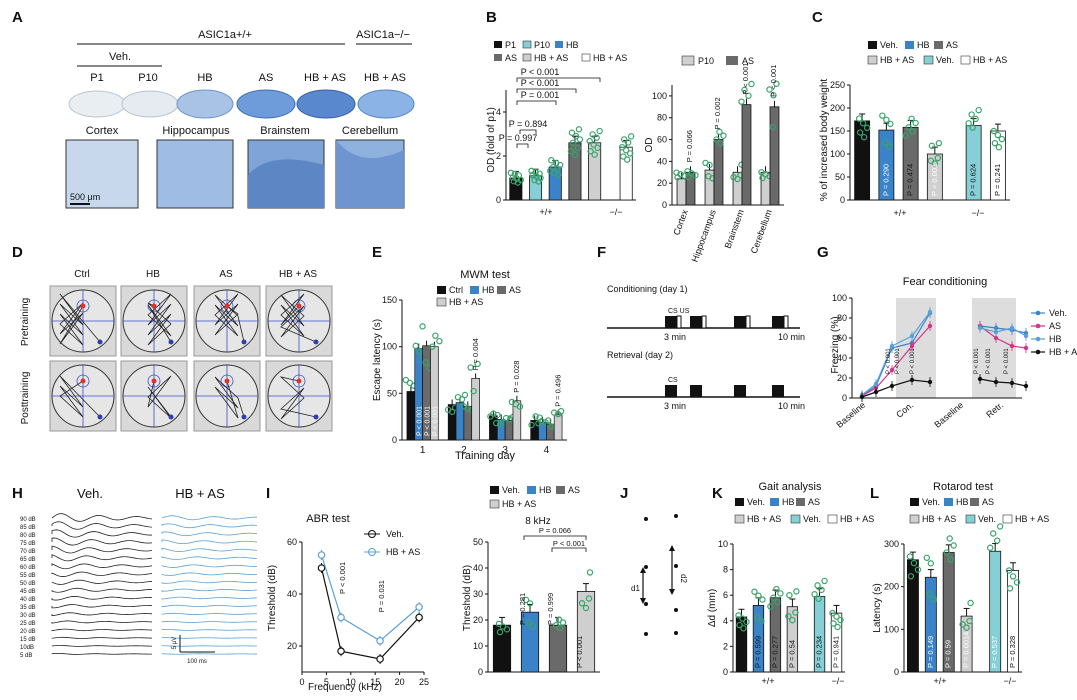 The height and width of the screenshot is (700, 1077). What do you see at coordinates (844, 398) in the screenshot?
I see `G-y-tick-label: 0` at bounding box center [844, 398].